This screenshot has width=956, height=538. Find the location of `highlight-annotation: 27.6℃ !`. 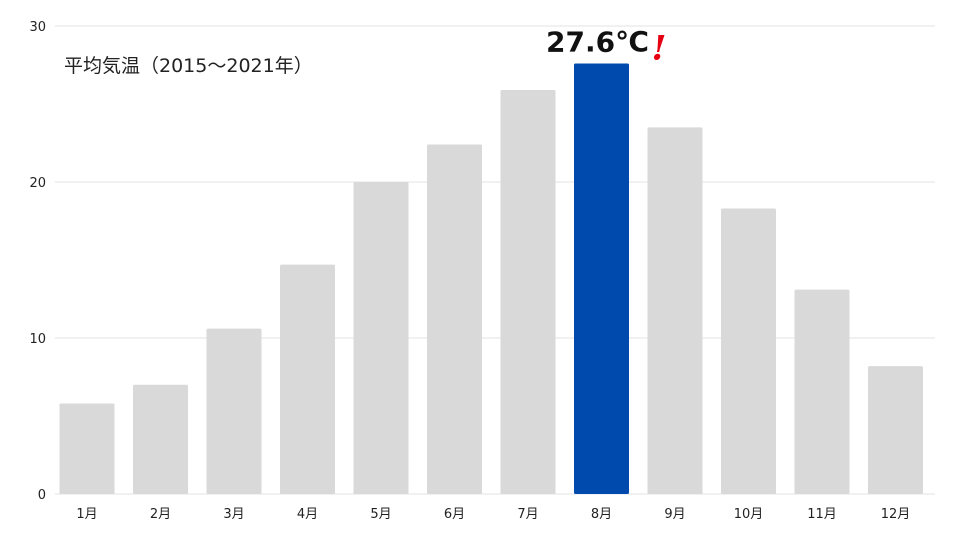

highlight-annotation: 27.6℃ ! is located at coordinates (606, 46).